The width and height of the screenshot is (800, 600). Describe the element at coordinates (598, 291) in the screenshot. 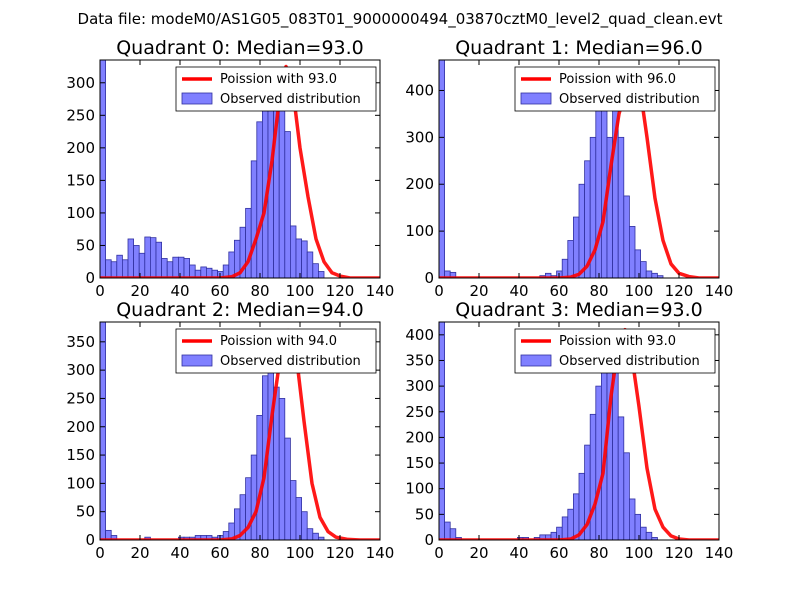

I see `quadrant-1-x-tick-label: 80` at that location.